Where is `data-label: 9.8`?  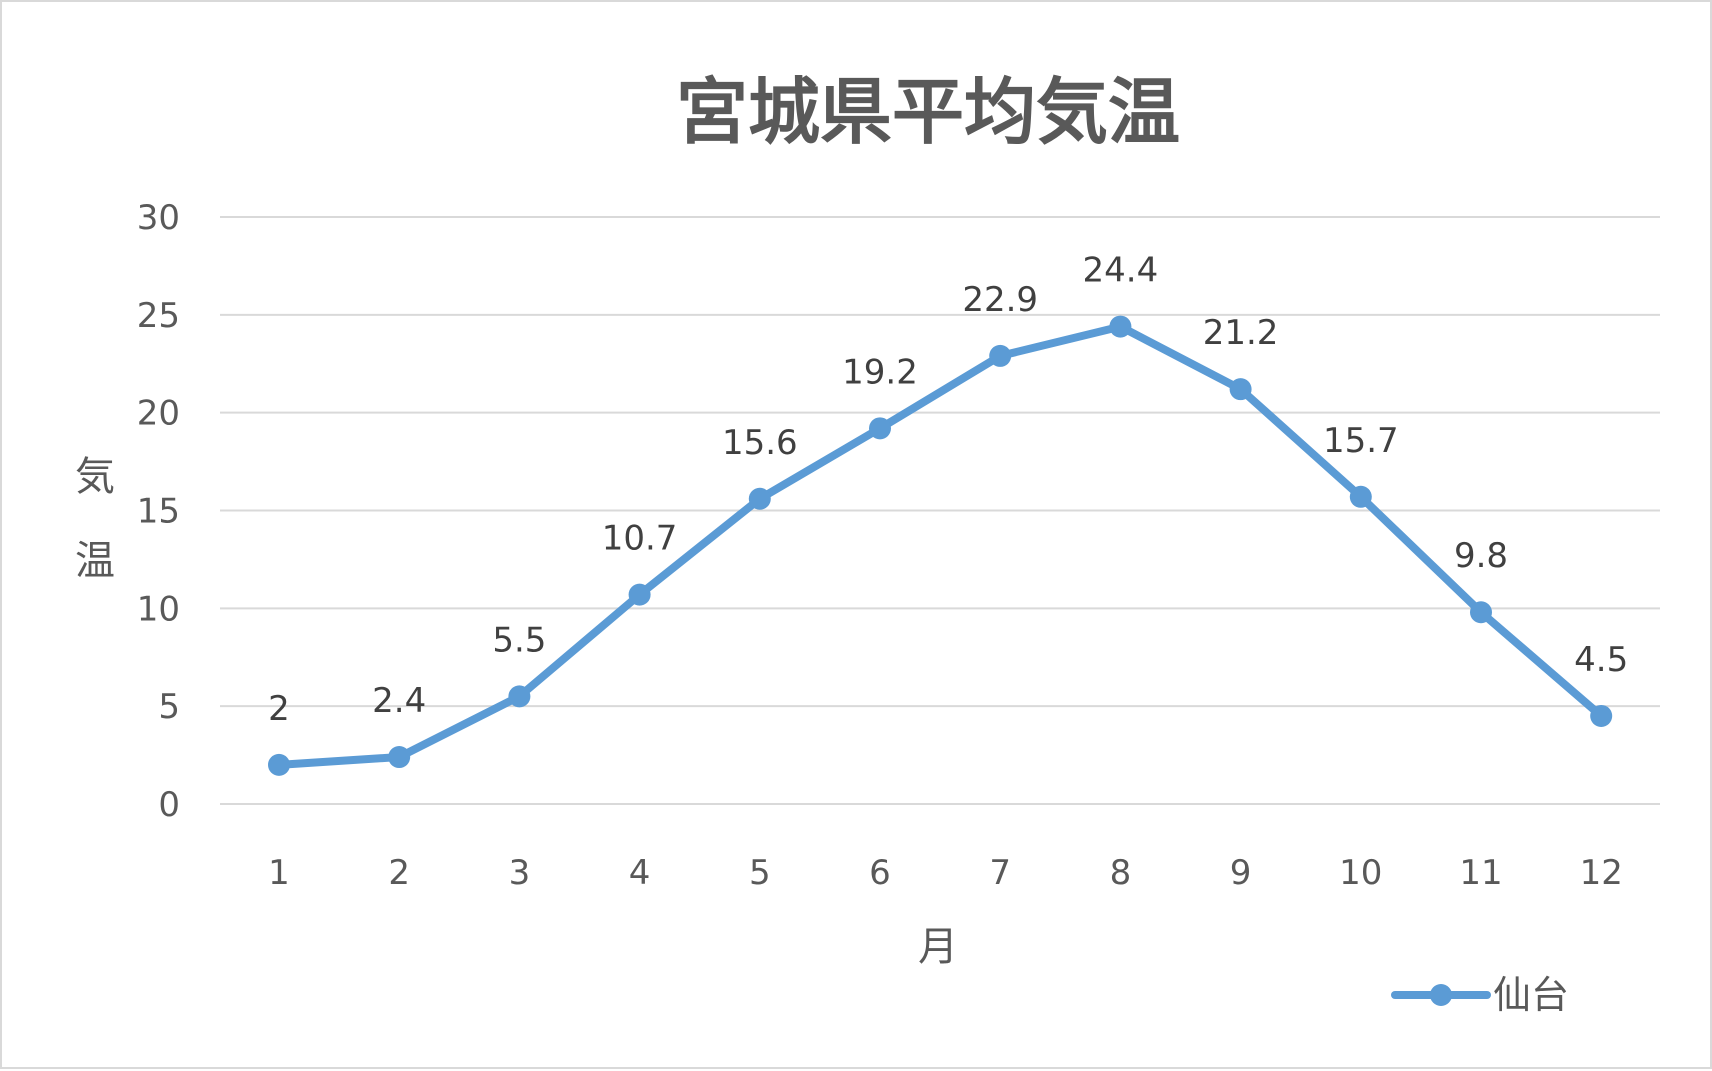
data-label: 9.8 is located at coordinates (1481, 556).